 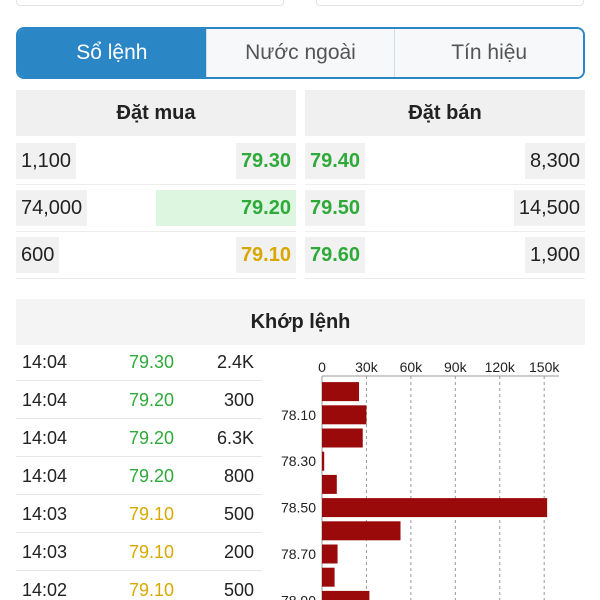 What do you see at coordinates (300, 322) in the screenshot?
I see `matched-orders-header: Khớp lệnh` at bounding box center [300, 322].